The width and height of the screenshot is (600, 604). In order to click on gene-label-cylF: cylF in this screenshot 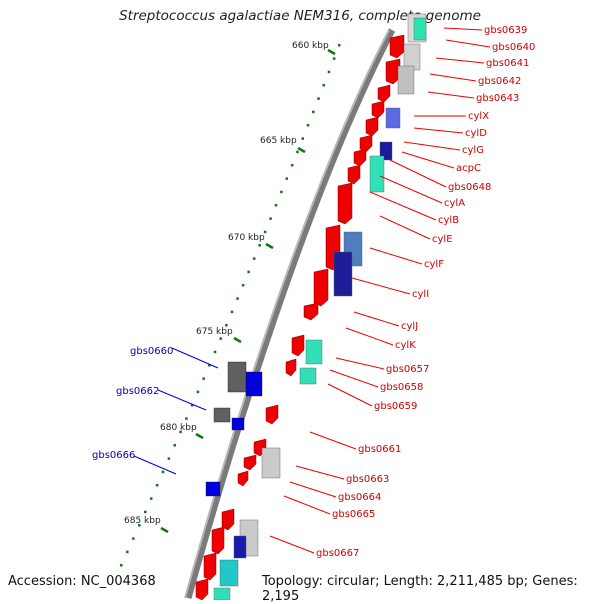, I will do `click(434, 264)`.